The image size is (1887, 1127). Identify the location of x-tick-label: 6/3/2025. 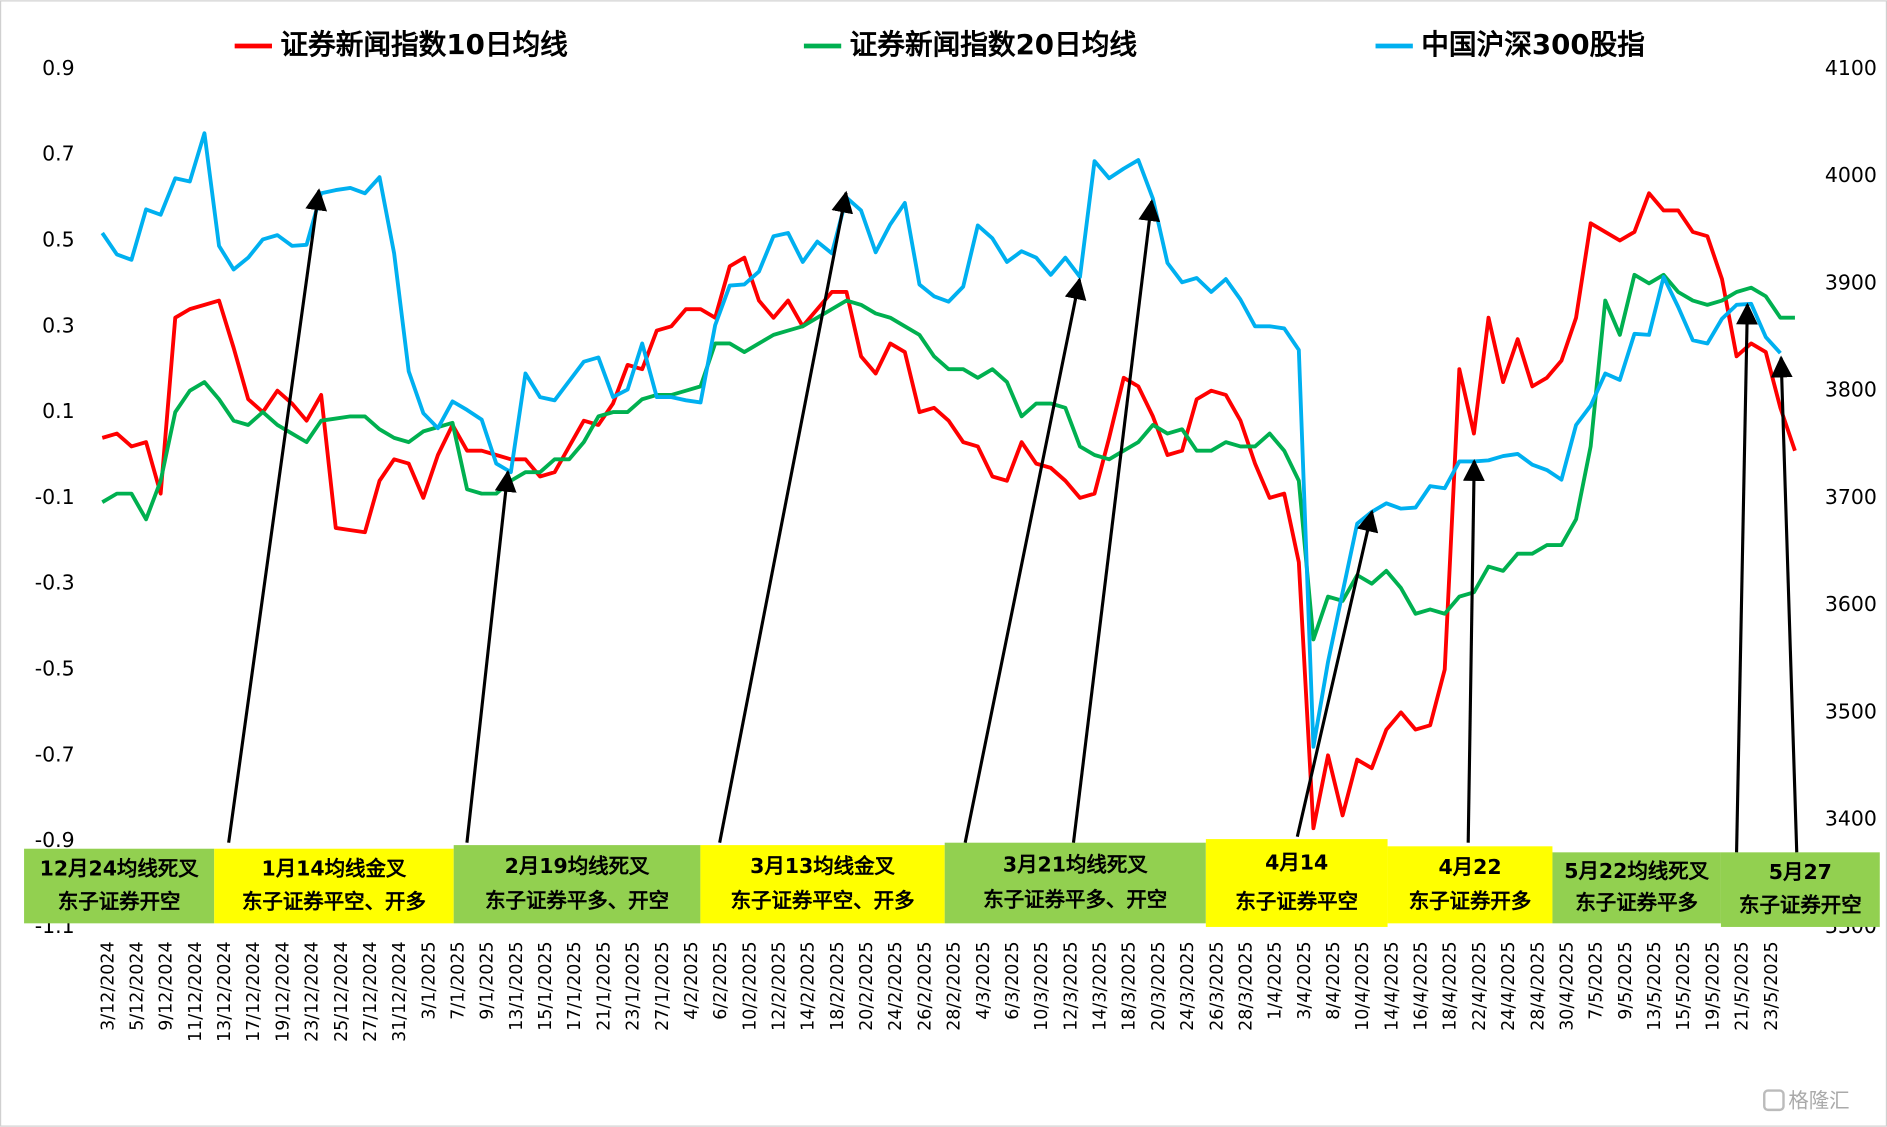
(1013, 980).